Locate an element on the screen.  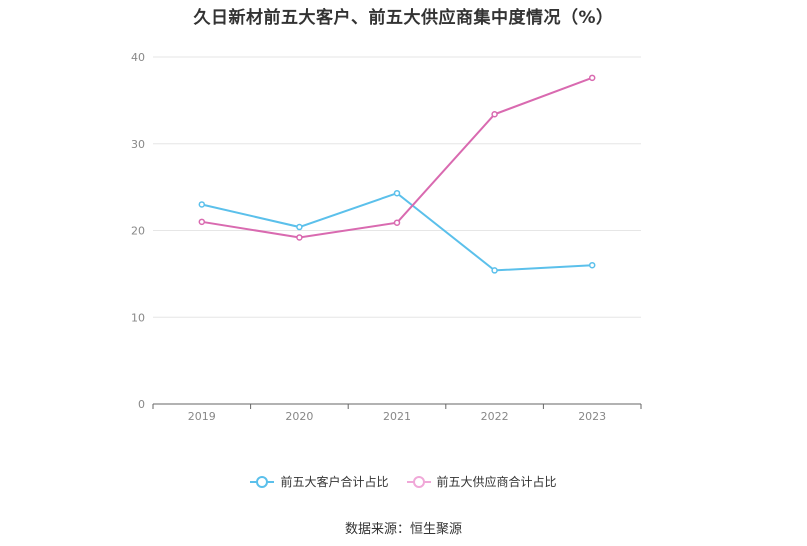
data-source: 数据来源：恒生聚源 is located at coordinates (403, 529).